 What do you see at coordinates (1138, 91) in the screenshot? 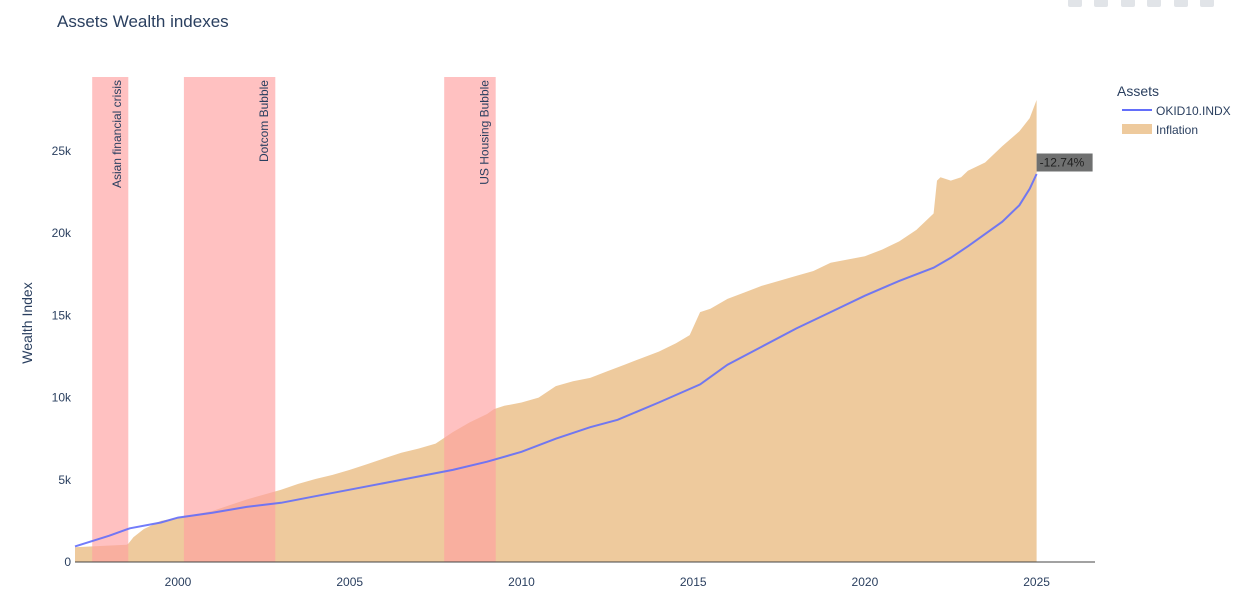
I see `legend-title: Assets` at bounding box center [1138, 91].